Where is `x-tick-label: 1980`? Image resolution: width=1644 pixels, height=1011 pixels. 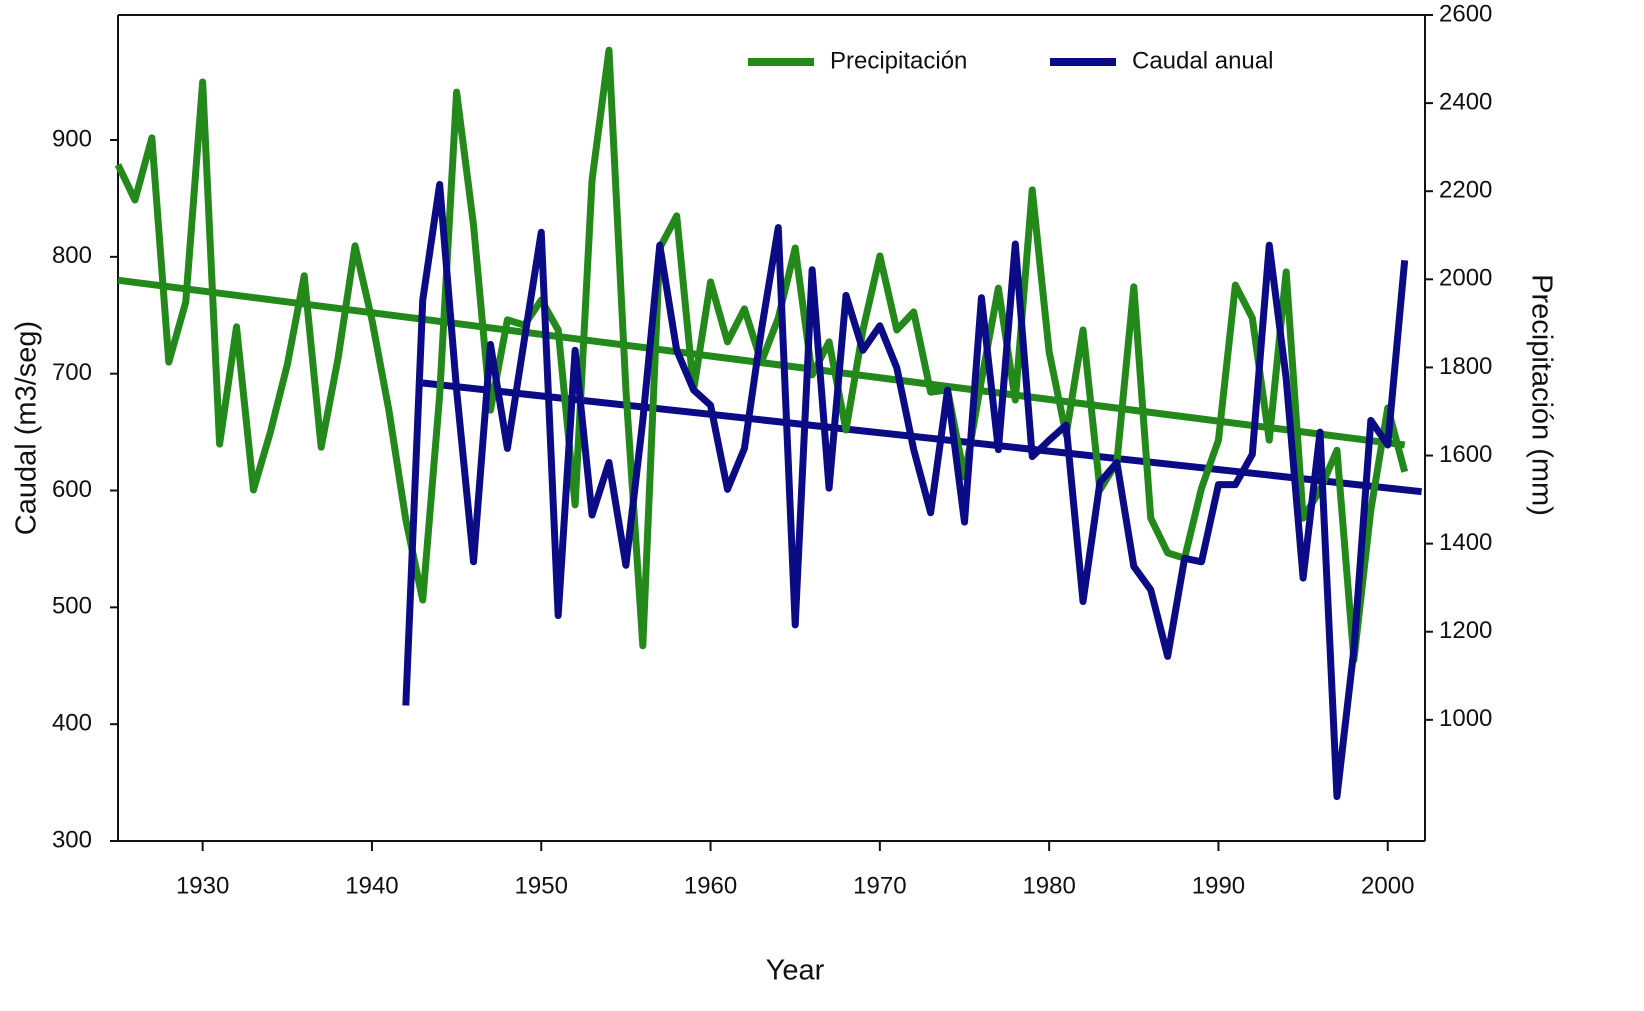
x-tick-label: 1980 is located at coordinates (1048, 885).